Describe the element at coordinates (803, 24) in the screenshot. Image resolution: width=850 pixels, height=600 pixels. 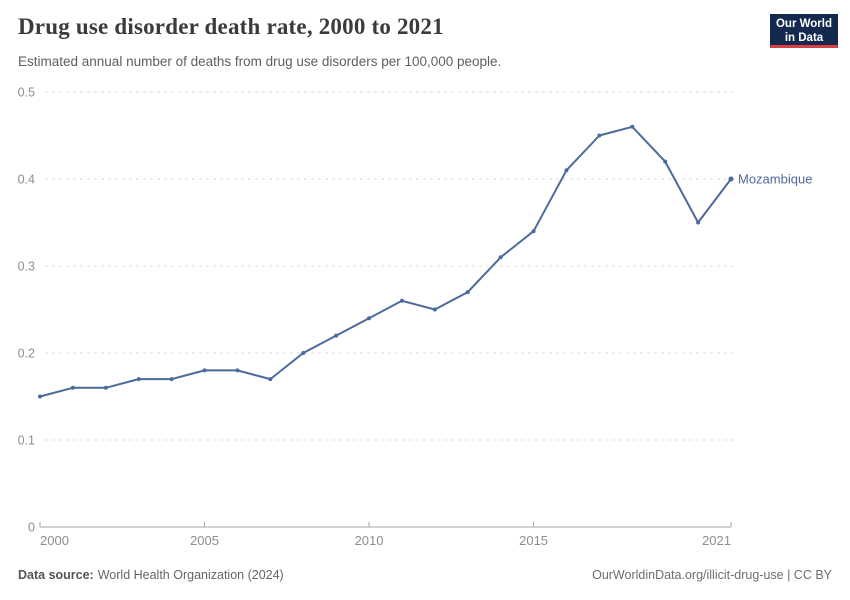
I see `owid-logo-line1: Our World` at that location.